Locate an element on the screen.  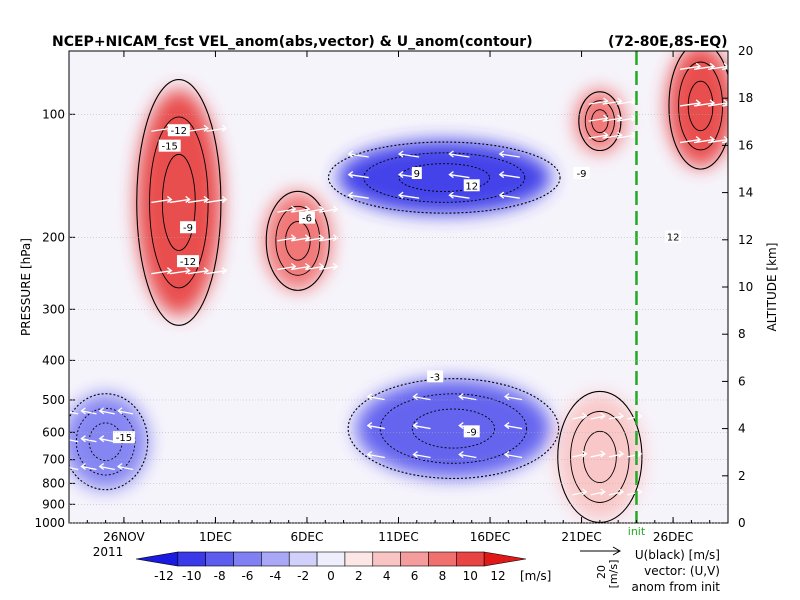
colorbar-label-11: 10 is located at coordinates (470, 576).